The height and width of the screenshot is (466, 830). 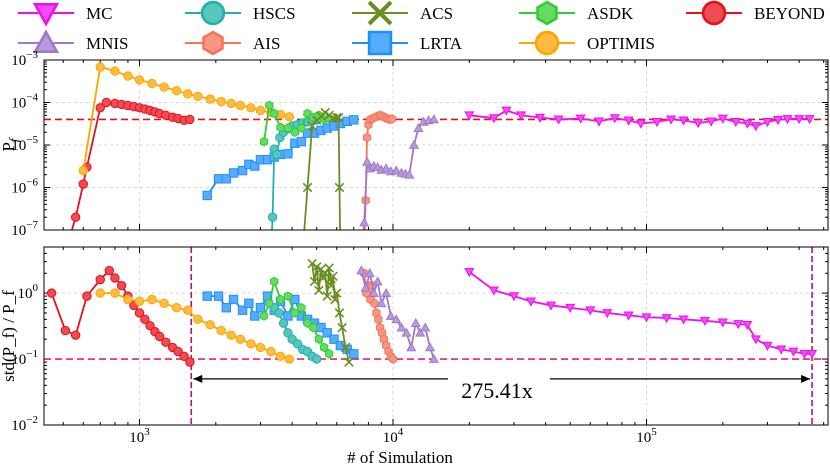 What do you see at coordinates (400, 457) in the screenshot?
I see `x-axis-label: # of Simulation` at bounding box center [400, 457].